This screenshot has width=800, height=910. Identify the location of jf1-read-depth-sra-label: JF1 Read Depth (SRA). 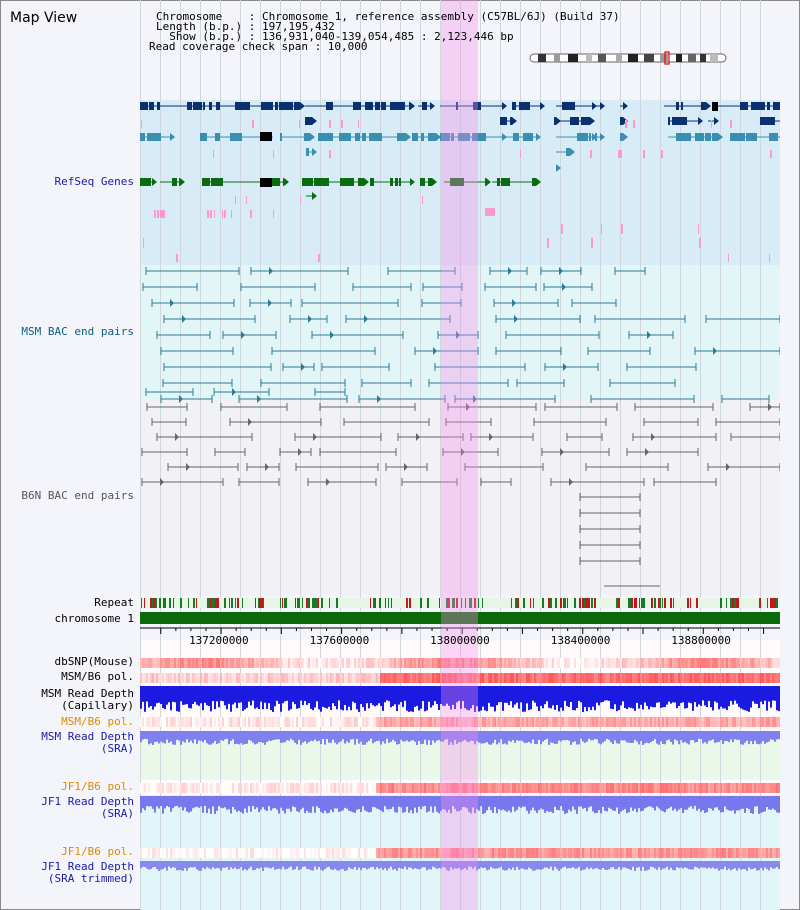
(87, 807).